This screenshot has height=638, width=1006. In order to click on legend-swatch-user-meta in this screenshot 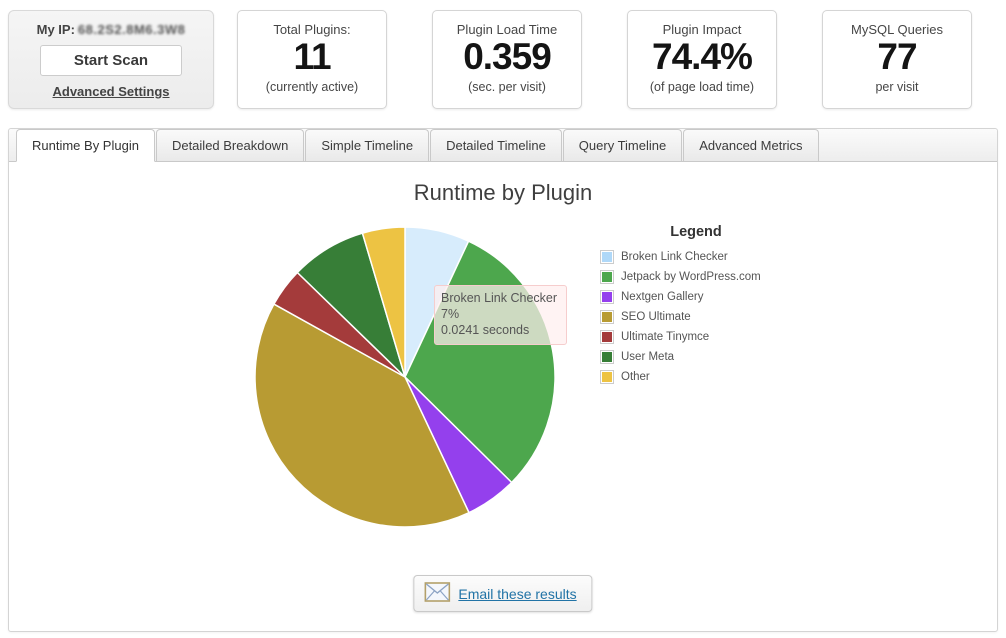, I will do `click(607, 357)`.